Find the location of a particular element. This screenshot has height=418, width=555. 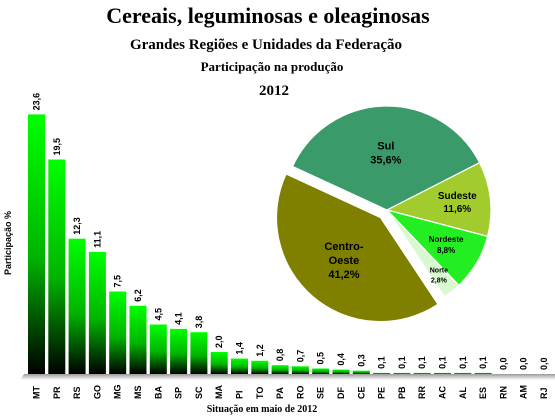

pie-slice-sul is located at coordinates (386, 158).